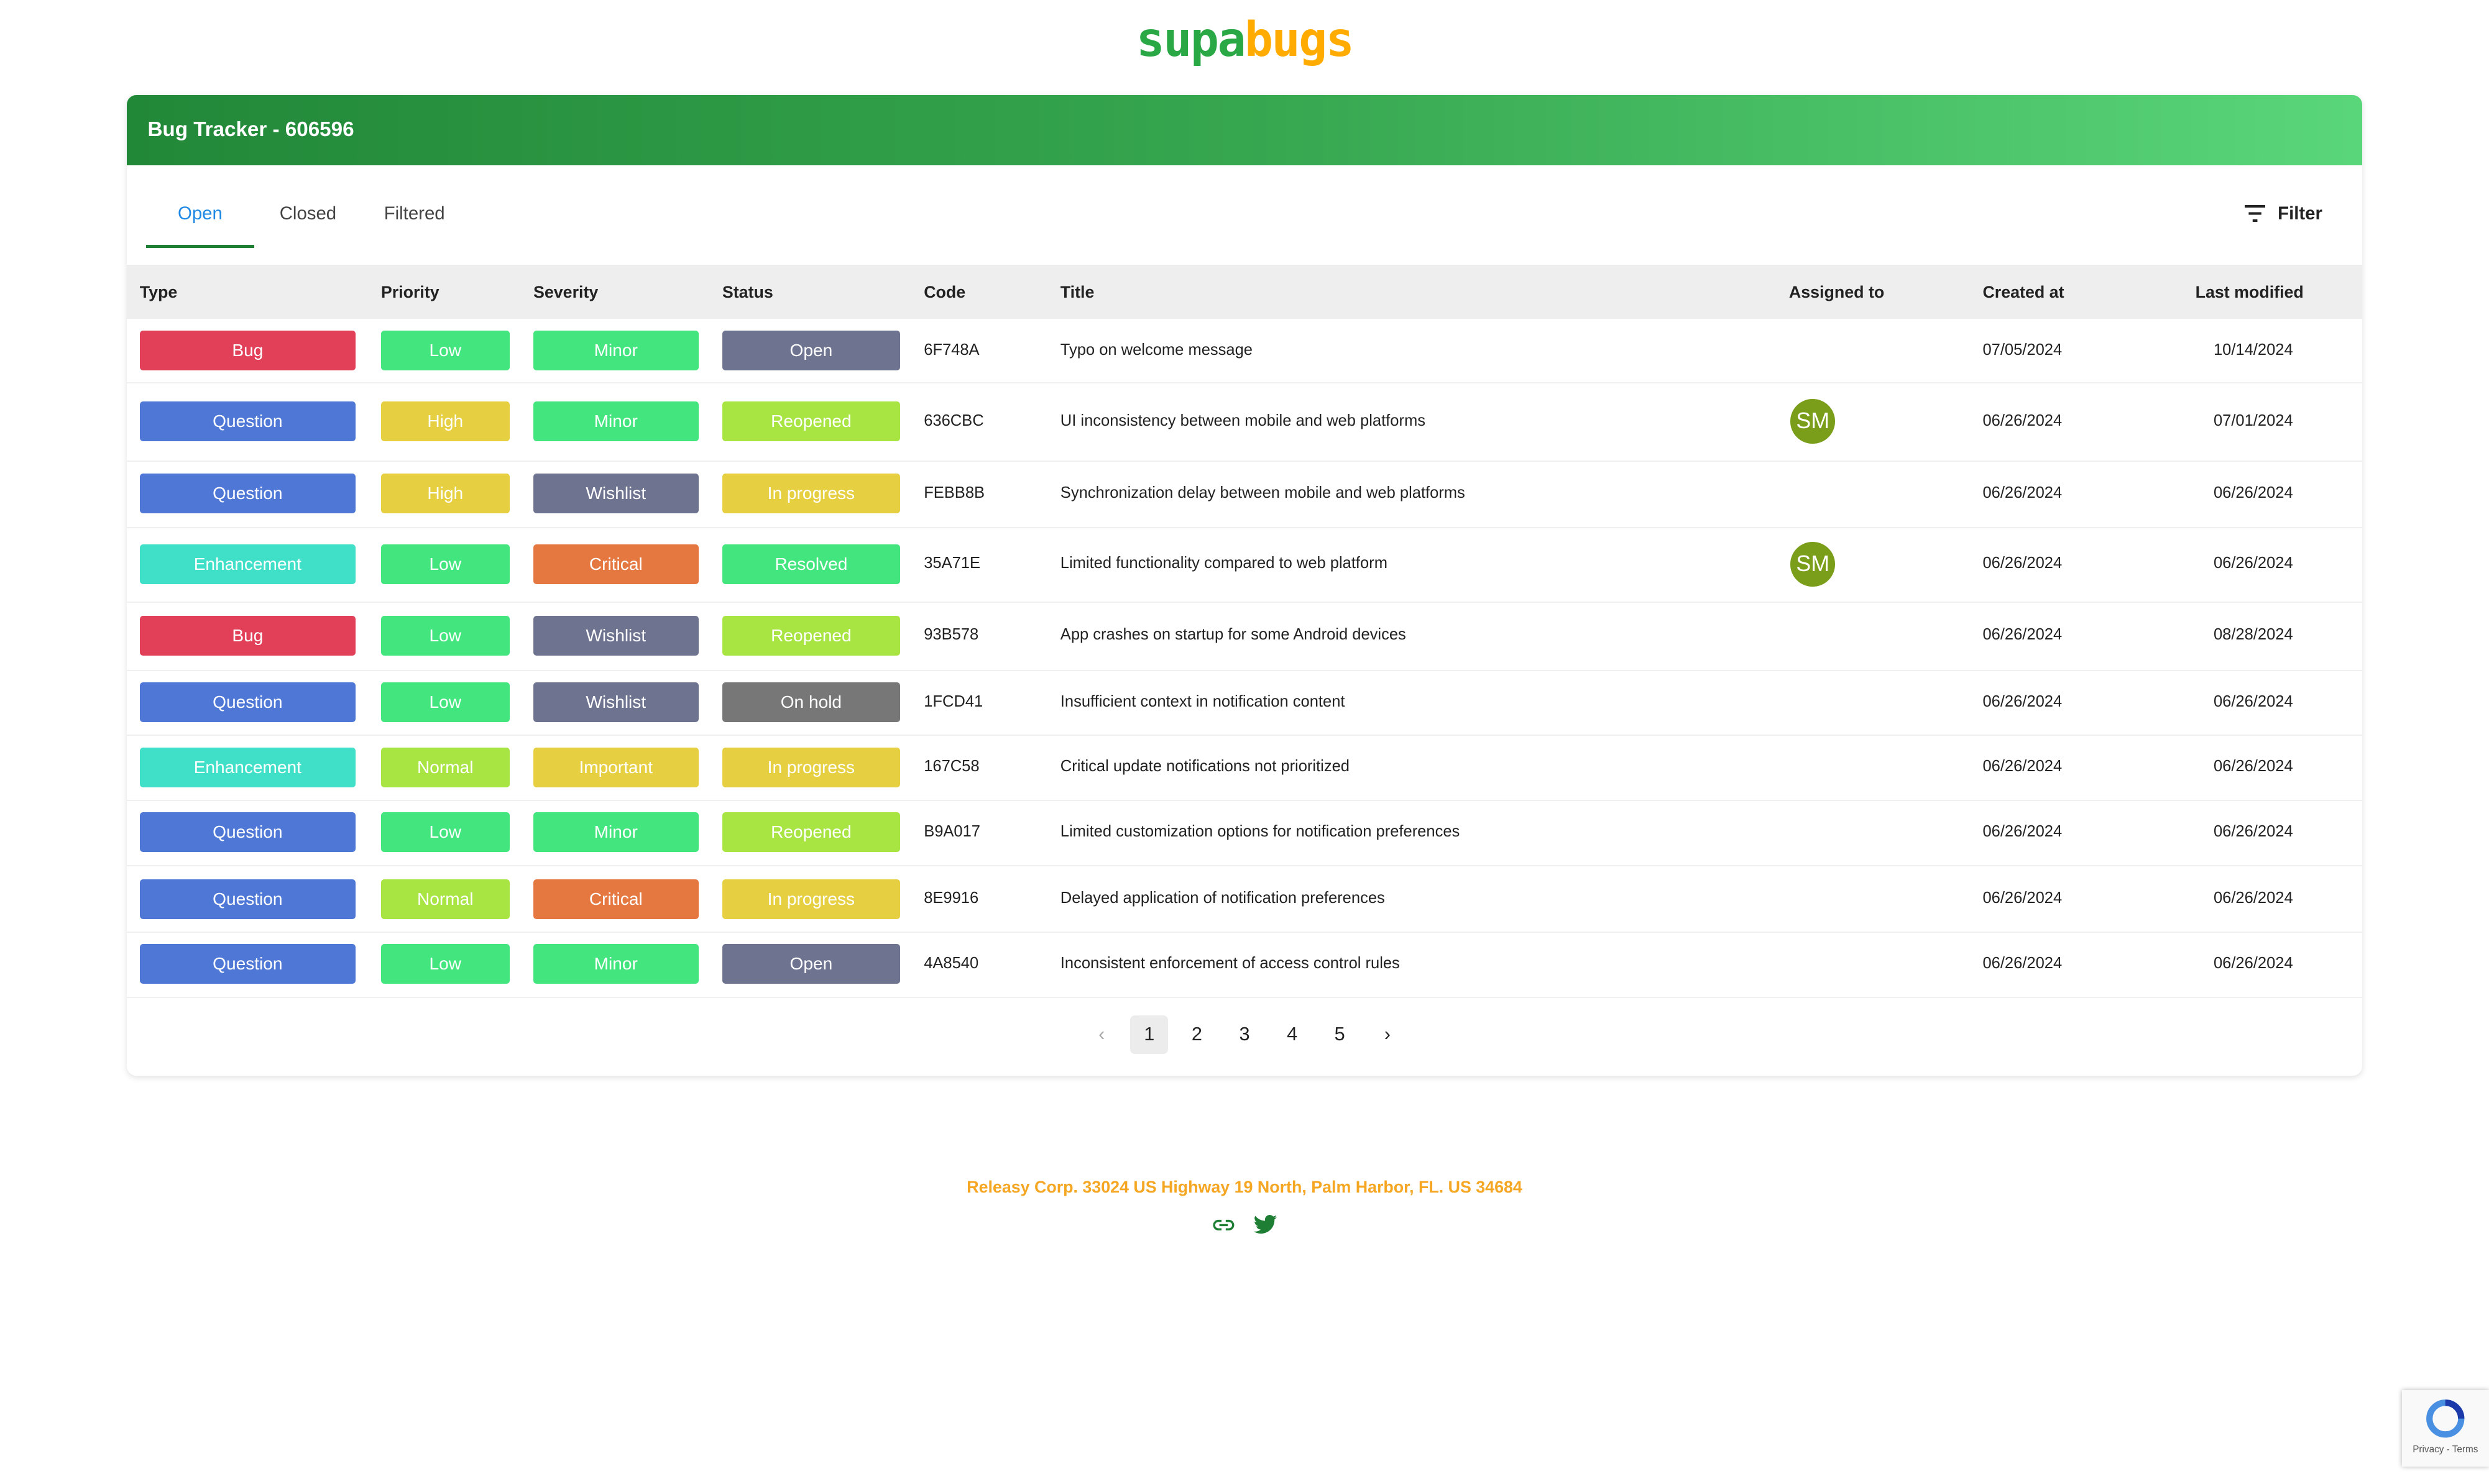 This screenshot has height=1484, width=2489. Describe the element at coordinates (1244, 130) in the screenshot. I see `page-title: Bug Tracker - 606596` at that location.